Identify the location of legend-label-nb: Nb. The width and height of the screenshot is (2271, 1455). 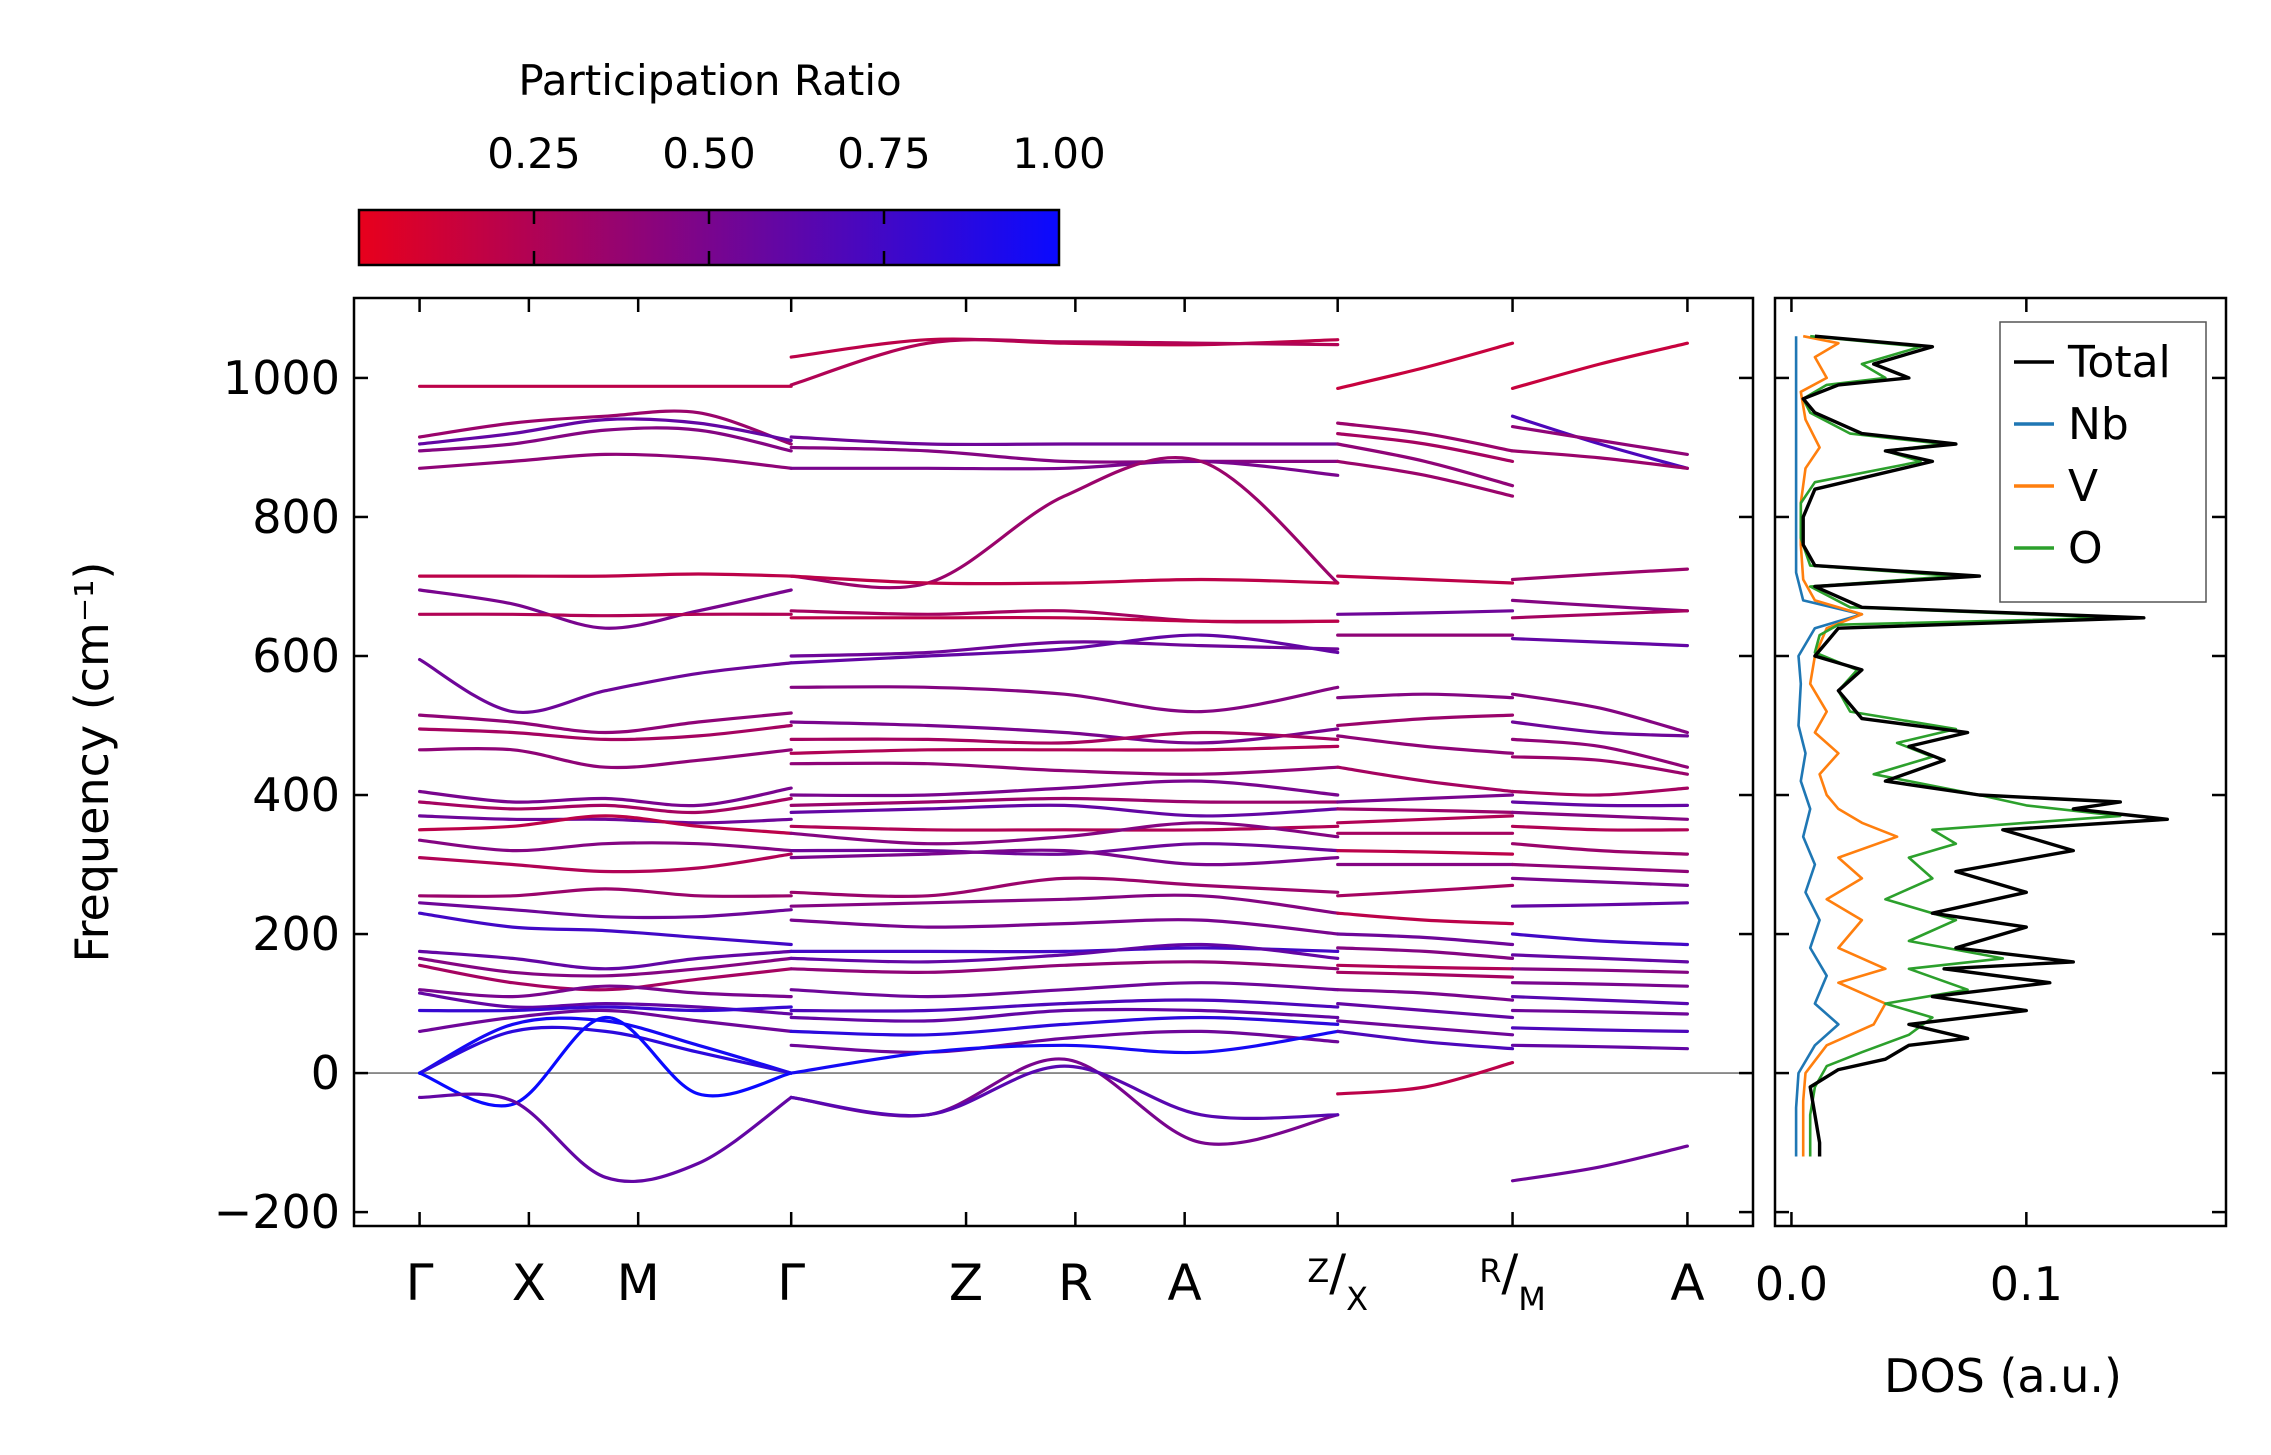
(2098, 424).